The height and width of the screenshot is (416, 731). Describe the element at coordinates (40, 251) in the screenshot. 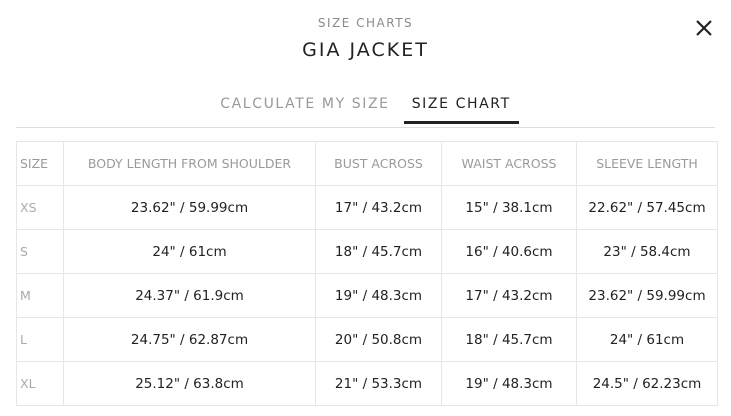

I see `cell-size: S` at that location.